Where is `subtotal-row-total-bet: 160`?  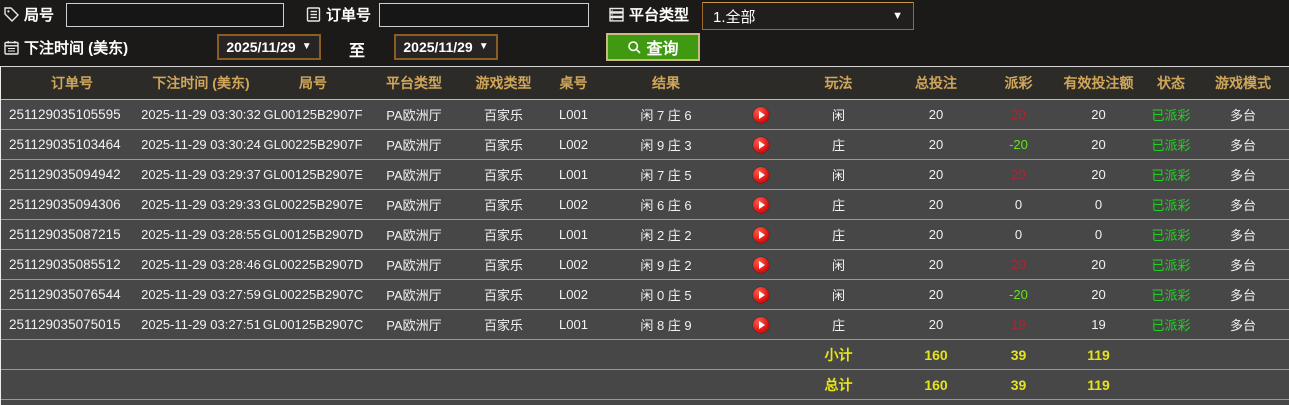 subtotal-row-total-bet: 160 is located at coordinates (936, 354).